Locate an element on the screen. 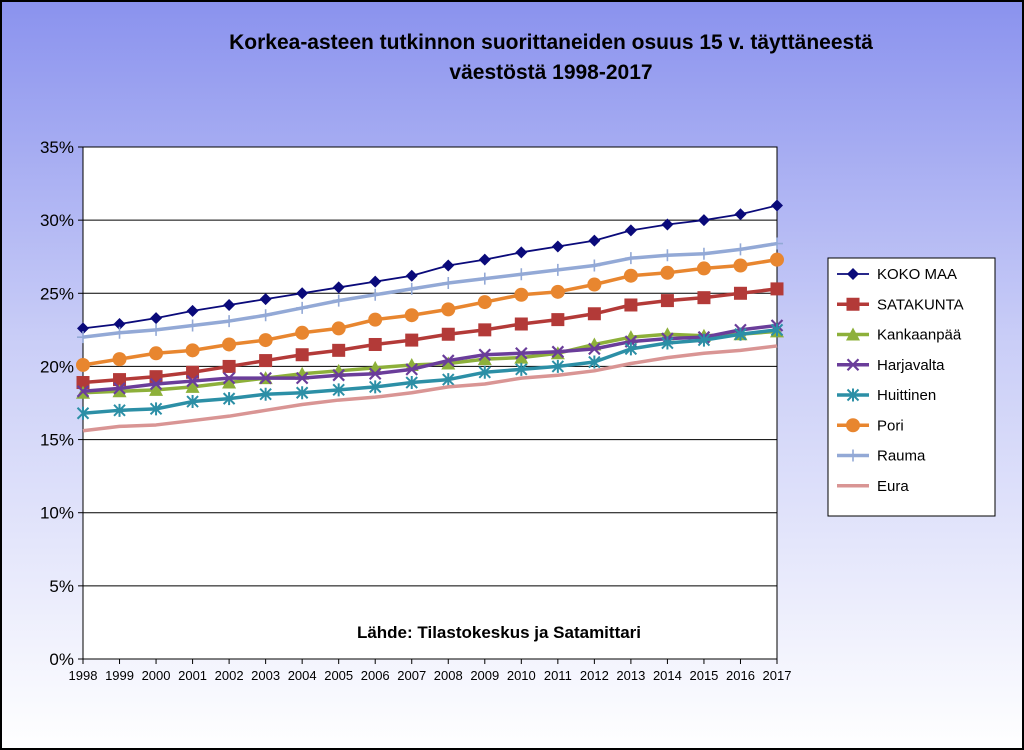 This screenshot has height=750, width=1024. y-tick-label: 30% is located at coordinates (57, 220).